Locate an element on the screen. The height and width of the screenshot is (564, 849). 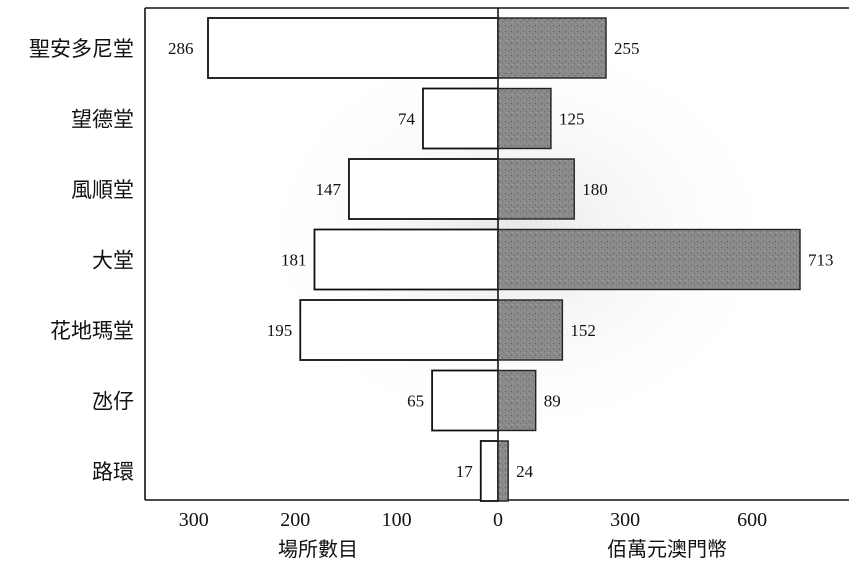
left-tick-0: 300 is located at coordinates (194, 520).